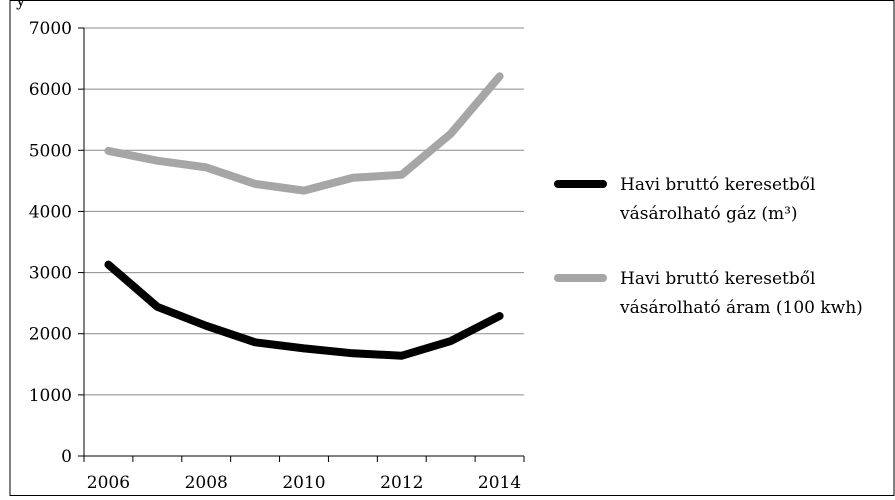 This screenshot has height=500, width=895. I want to click on y-tick-label-4000: 4000, so click(50, 212).